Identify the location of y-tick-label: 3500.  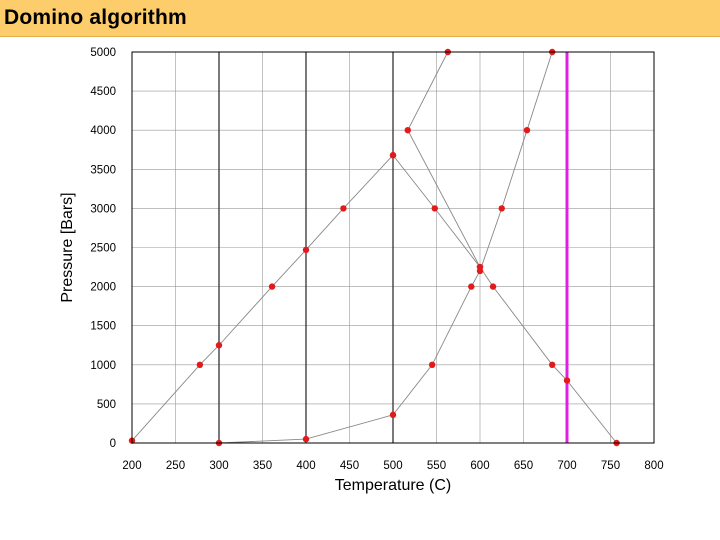
(103, 170).